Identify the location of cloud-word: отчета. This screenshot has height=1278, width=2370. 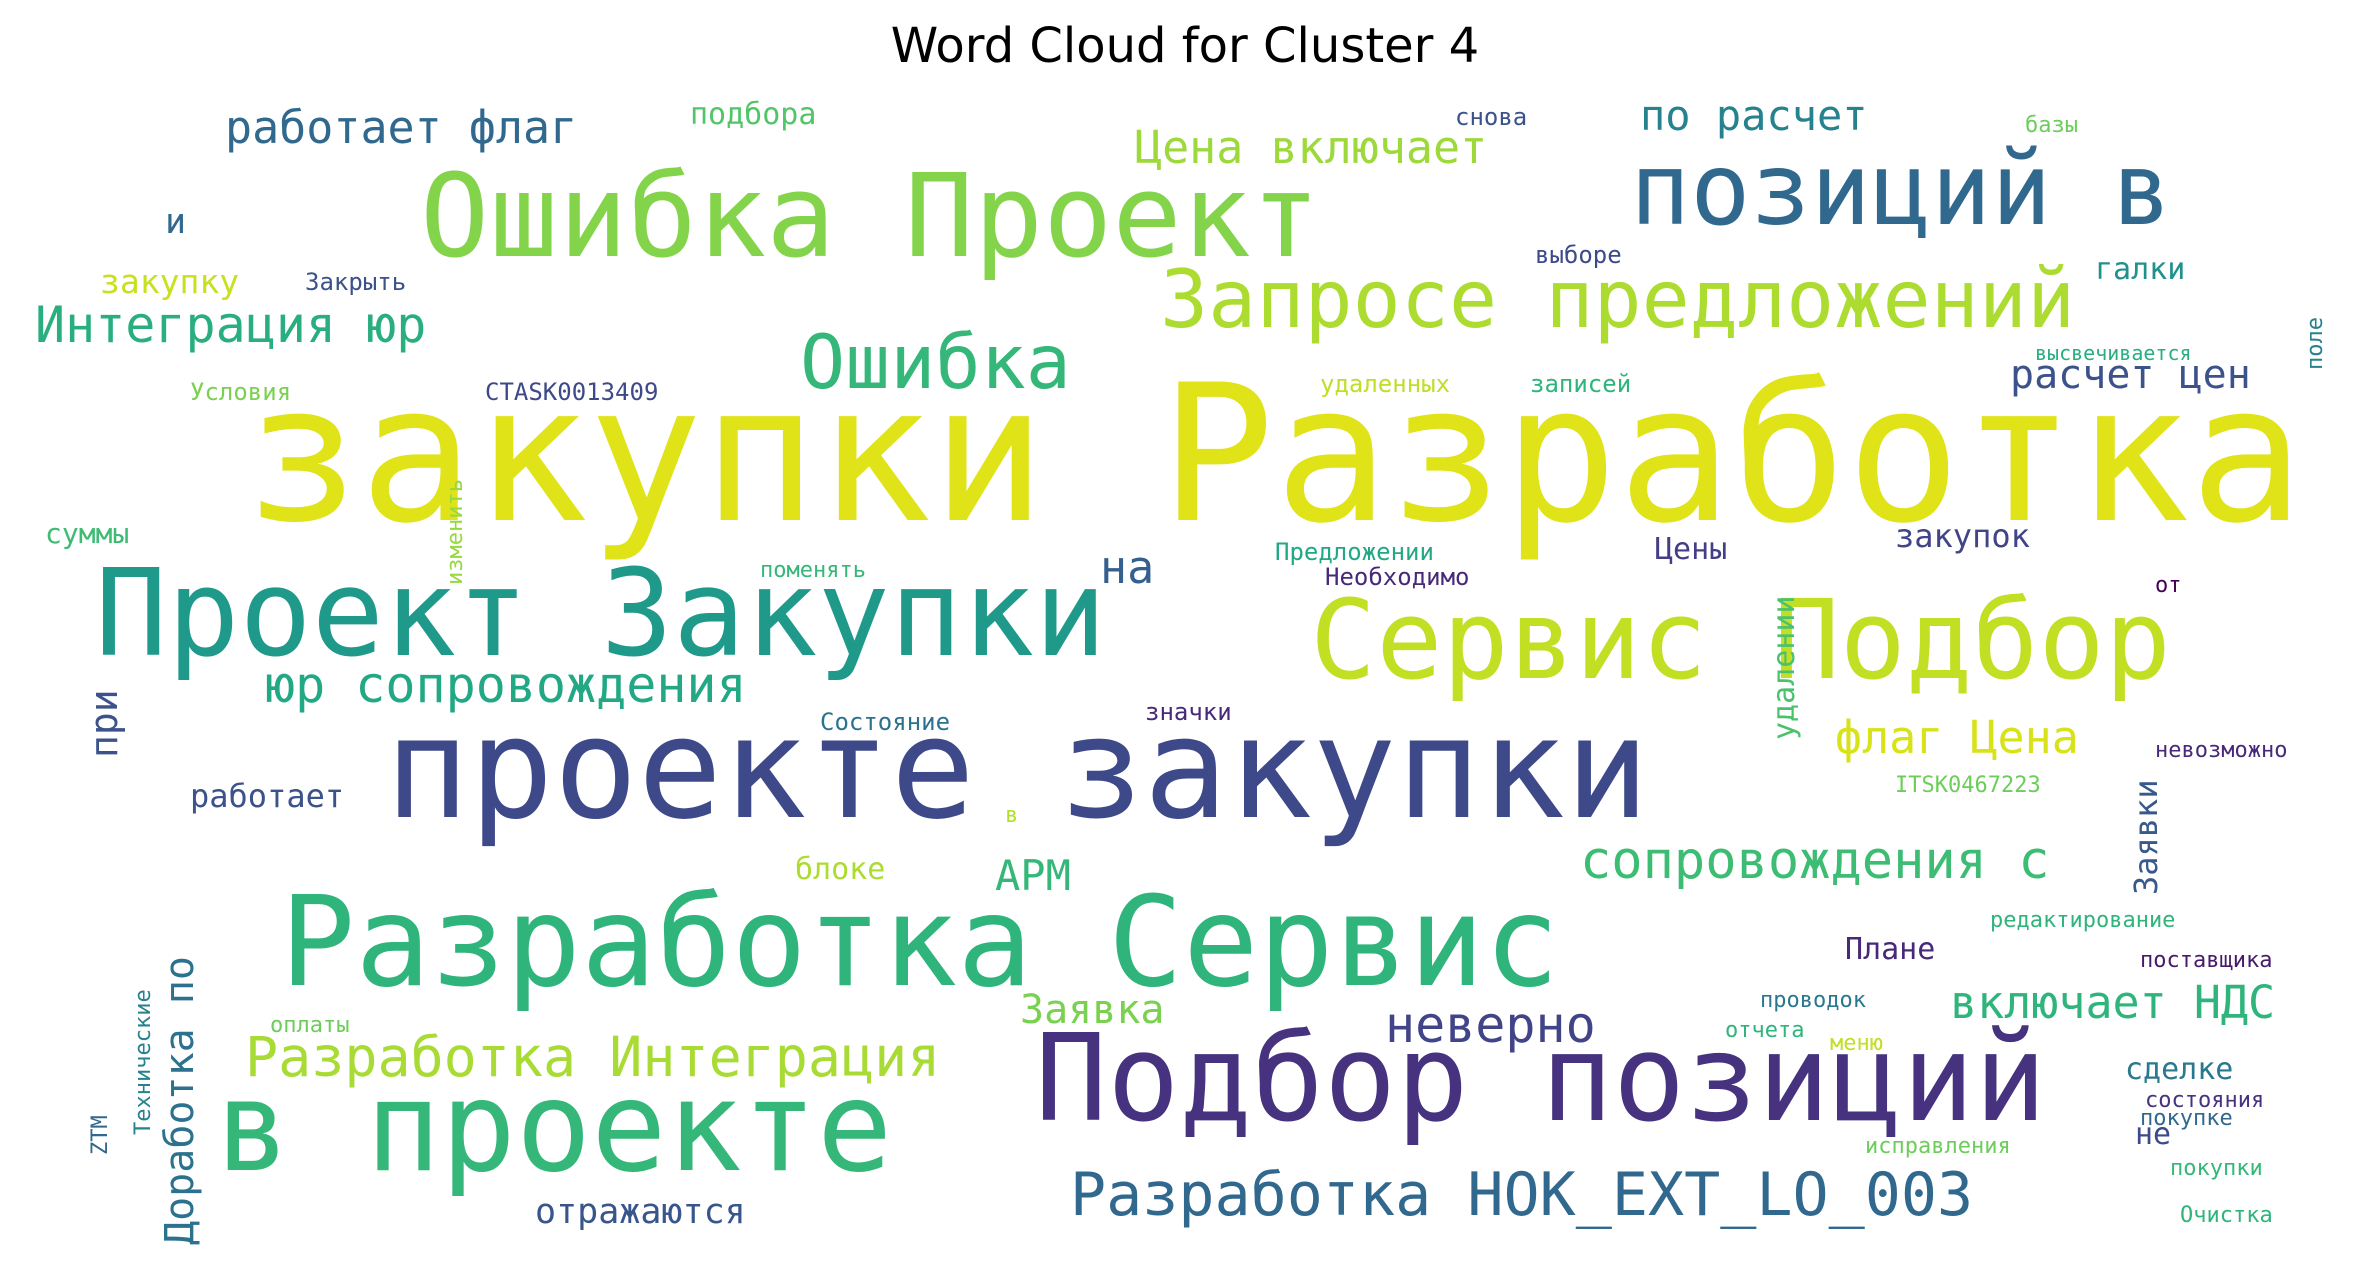
(1765, 1030).